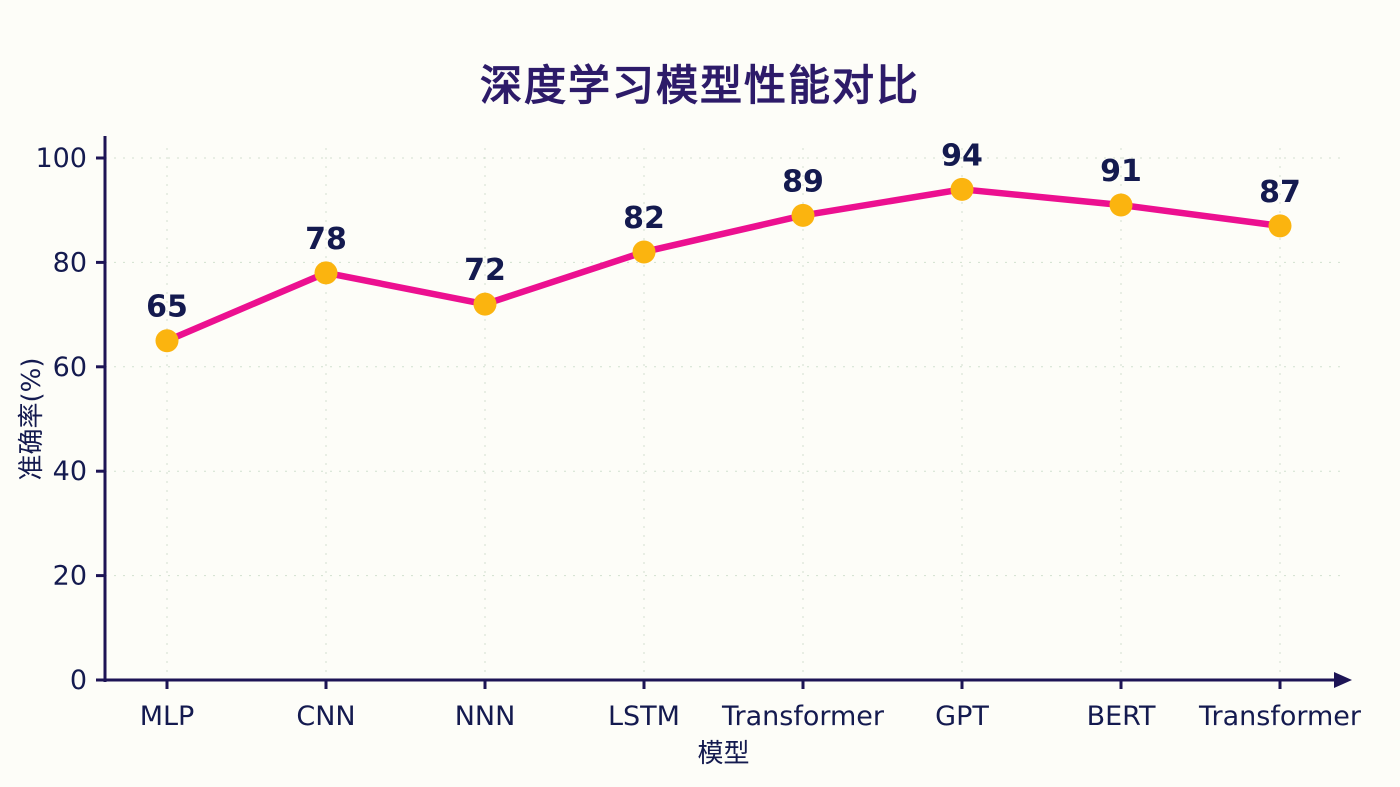 The width and height of the screenshot is (1400, 787). Describe the element at coordinates (61, 158) in the screenshot. I see `y-tick-label: 100` at that location.